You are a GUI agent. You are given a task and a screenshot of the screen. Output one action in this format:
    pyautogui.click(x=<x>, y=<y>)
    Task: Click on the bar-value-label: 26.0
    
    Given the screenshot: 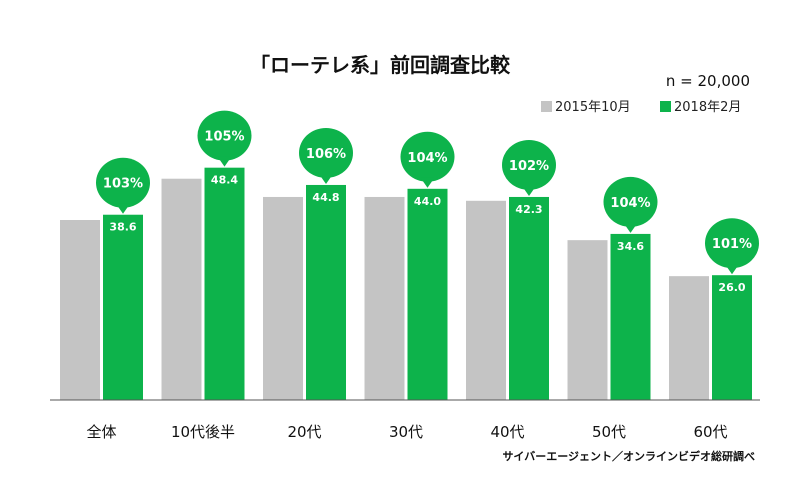 What is the action you would take?
    pyautogui.click(x=731, y=287)
    